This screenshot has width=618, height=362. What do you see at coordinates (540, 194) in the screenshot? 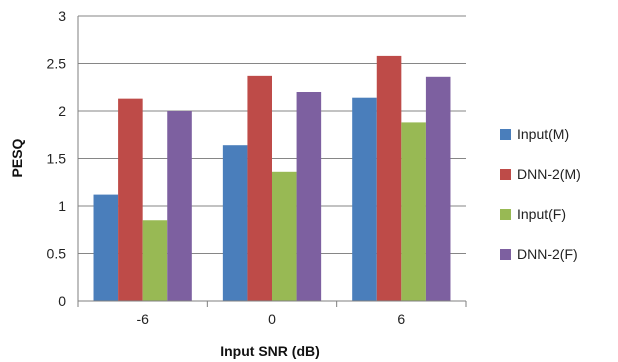
I see `legend: Input(M) DNN-2(M) Input(F) DNN-2(F)` at bounding box center [540, 194].